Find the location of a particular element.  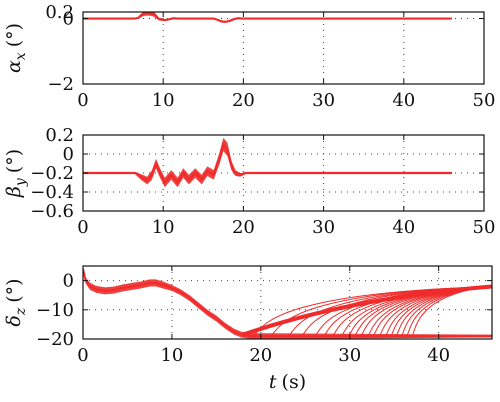

y-axis-symbol: β is located at coordinates (14, 192).